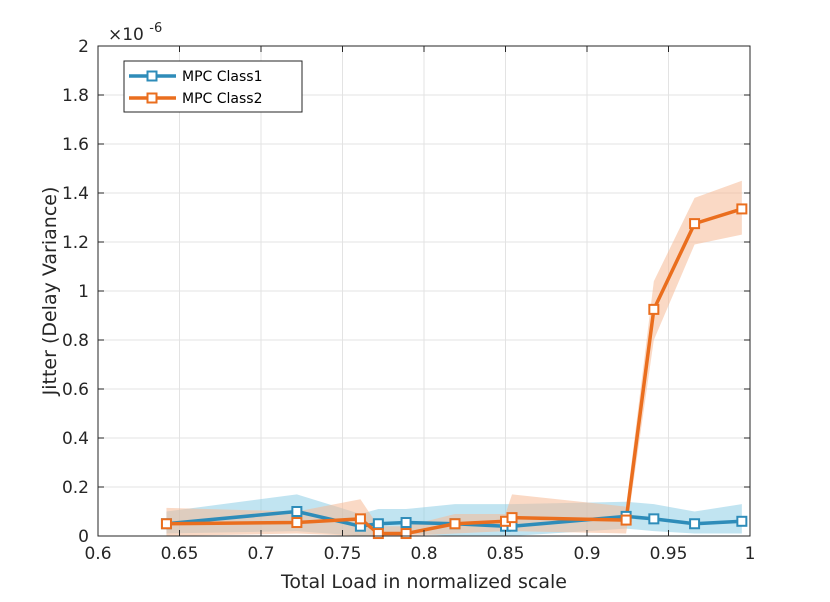 This screenshot has height=602, width=830. Describe the element at coordinates (126, 35) in the screenshot. I see `exponent-base: ×10` at that location.